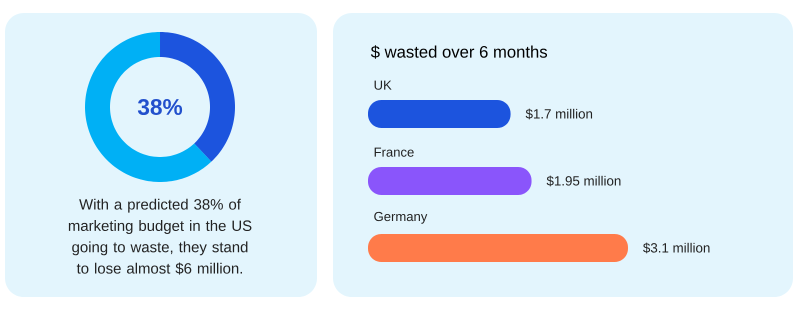 This screenshot has height=315, width=800. I want to click on data-label: $1.95 million, so click(583, 181).